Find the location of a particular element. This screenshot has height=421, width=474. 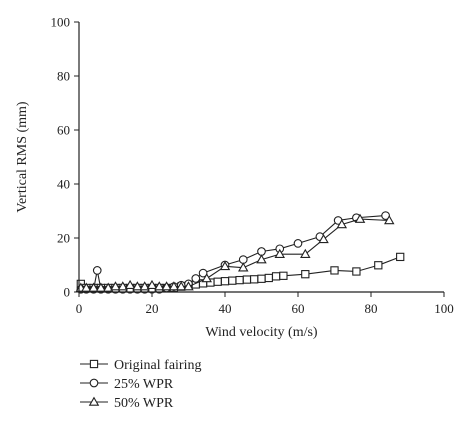

x-axis-title: Wind velocity (m/s) is located at coordinates (261, 332).